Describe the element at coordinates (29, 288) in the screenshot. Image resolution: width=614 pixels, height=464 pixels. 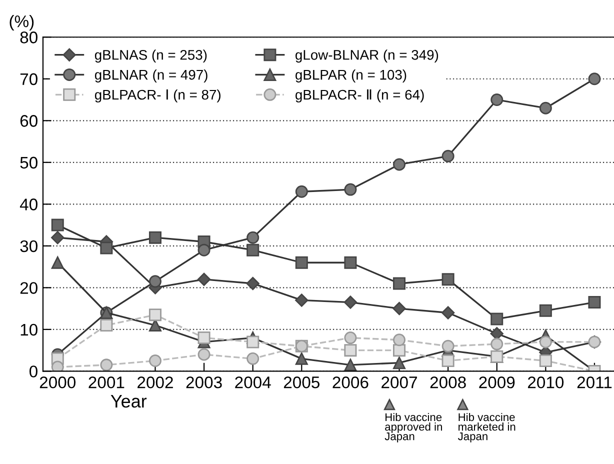
I see `y-tick-label: 20` at that location.